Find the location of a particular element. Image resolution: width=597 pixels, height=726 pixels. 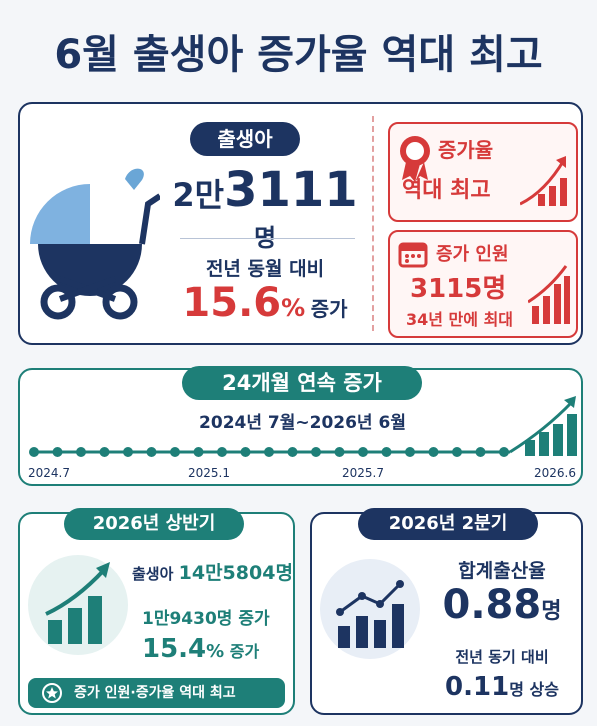

change-suffix: 상승 is located at coordinates (544, 689).